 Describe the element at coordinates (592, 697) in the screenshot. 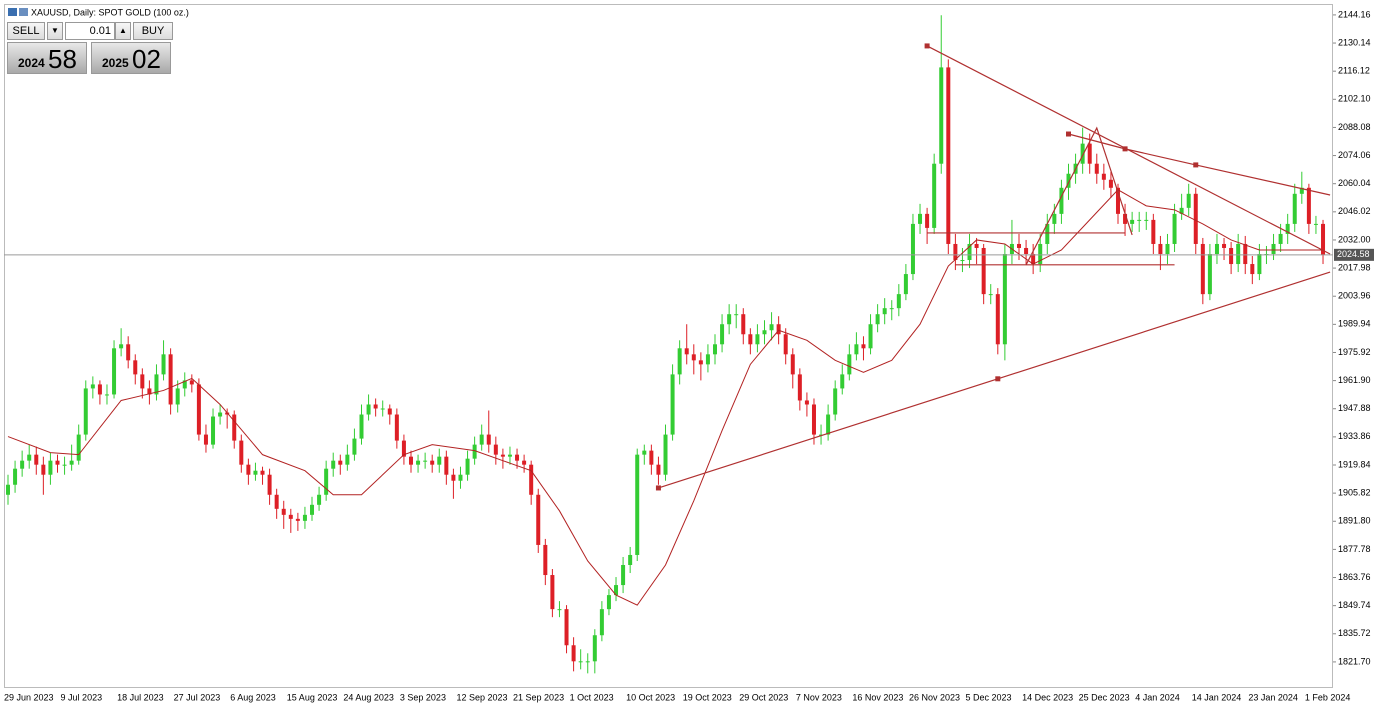

I see `x-tick-label: 1 Oct 2023` at that location.